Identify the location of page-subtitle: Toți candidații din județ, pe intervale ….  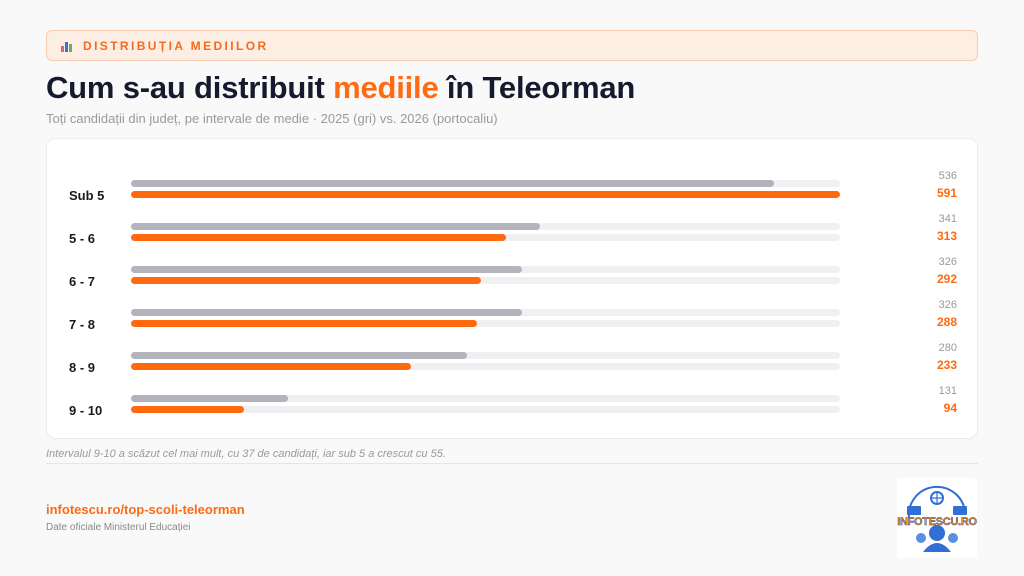
(272, 118).